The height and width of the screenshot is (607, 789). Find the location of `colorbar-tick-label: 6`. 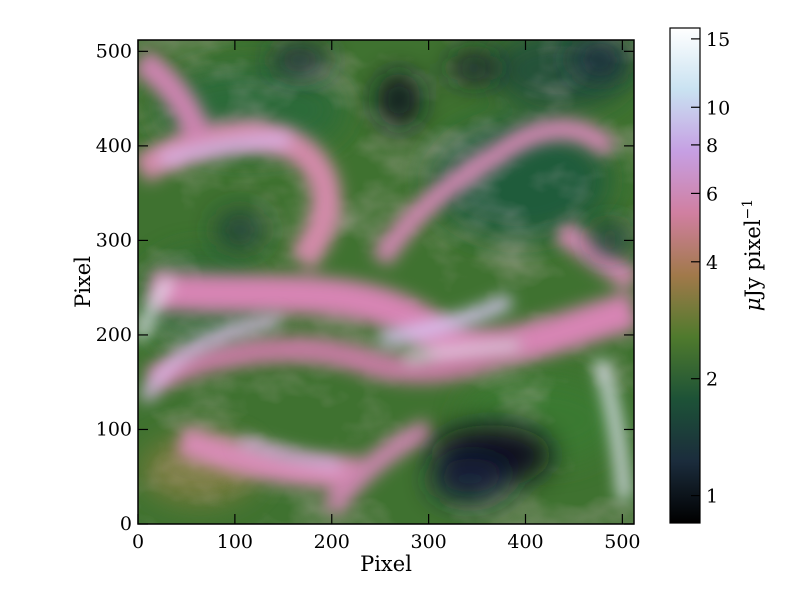

colorbar-tick-label: 6 is located at coordinates (712, 194).